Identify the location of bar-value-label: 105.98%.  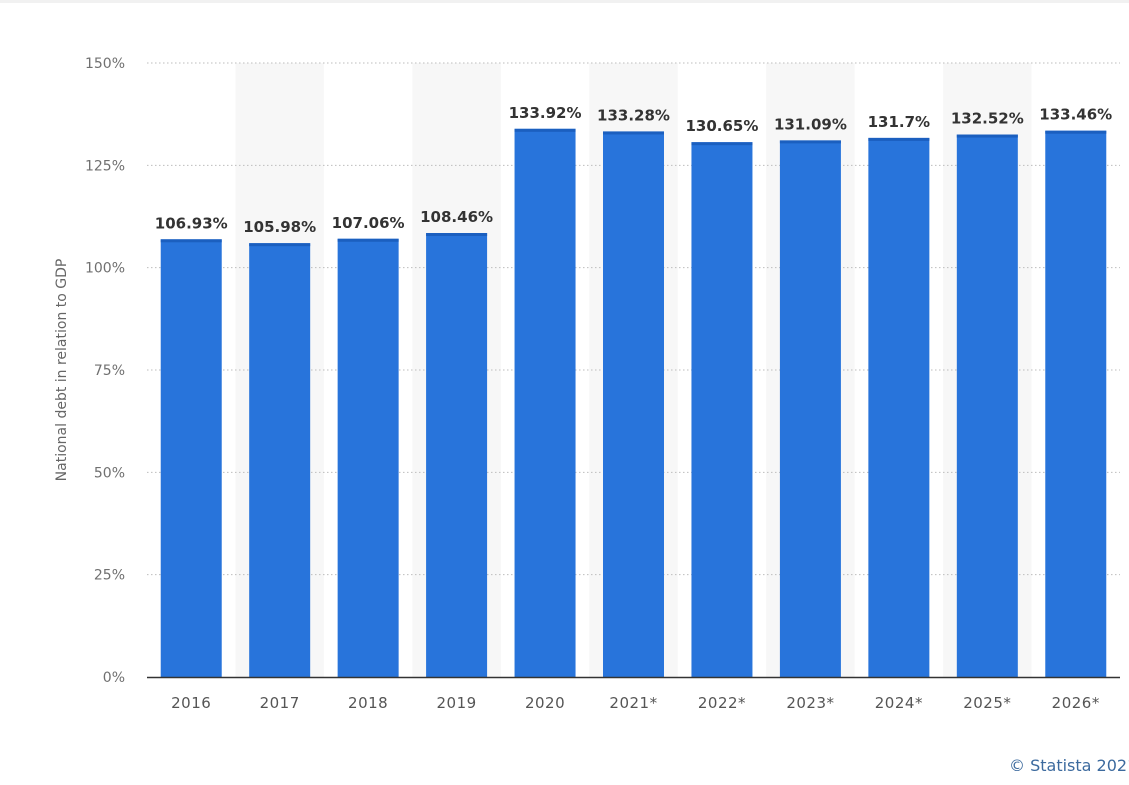
(279, 227).